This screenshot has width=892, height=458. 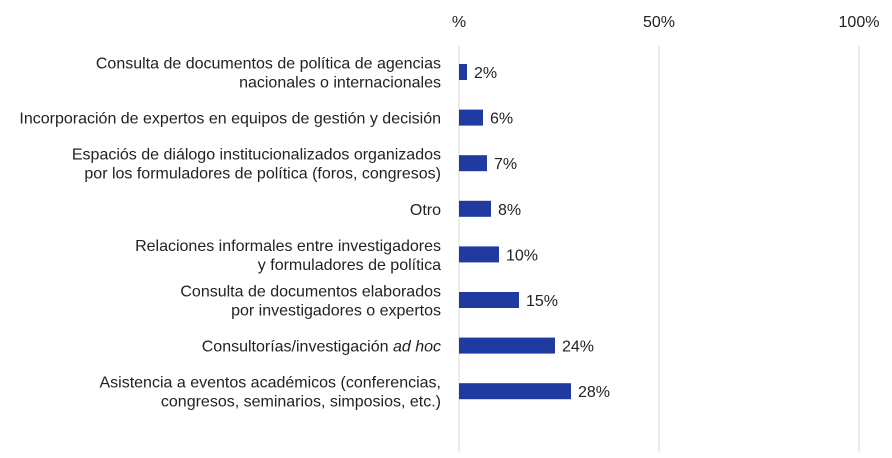 What do you see at coordinates (485, 73) in the screenshot?
I see `data-label: 2%` at bounding box center [485, 73].